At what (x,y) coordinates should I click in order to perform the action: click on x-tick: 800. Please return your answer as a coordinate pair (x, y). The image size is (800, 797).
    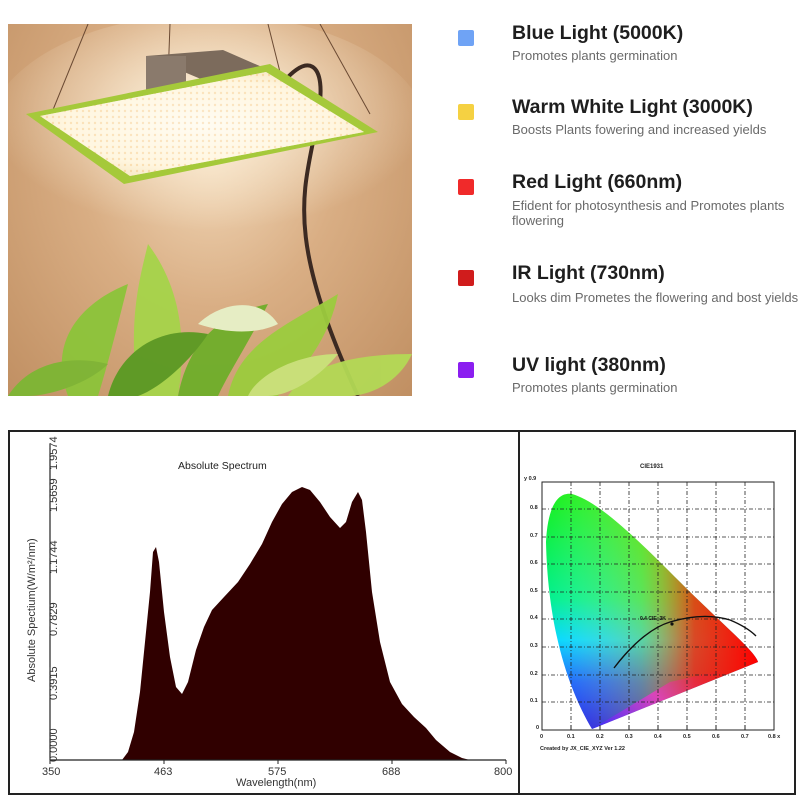
    Looking at the image, I should click on (503, 772).